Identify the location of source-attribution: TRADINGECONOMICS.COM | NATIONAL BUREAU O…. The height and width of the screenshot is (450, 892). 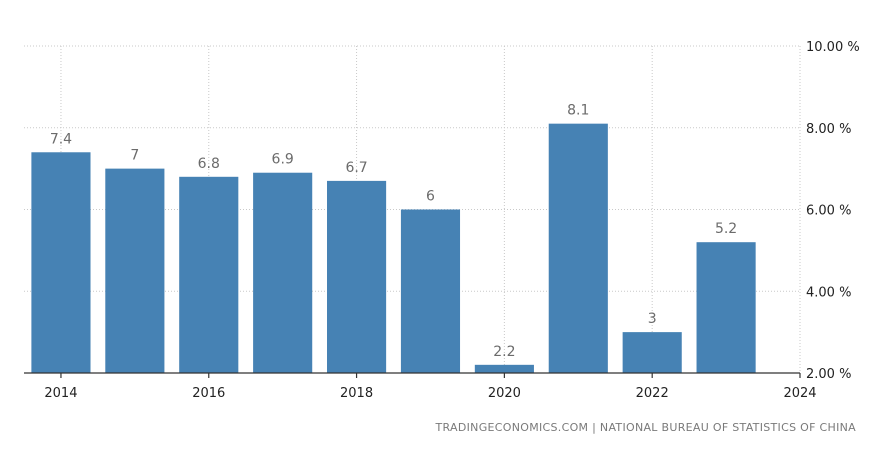
(645, 427).